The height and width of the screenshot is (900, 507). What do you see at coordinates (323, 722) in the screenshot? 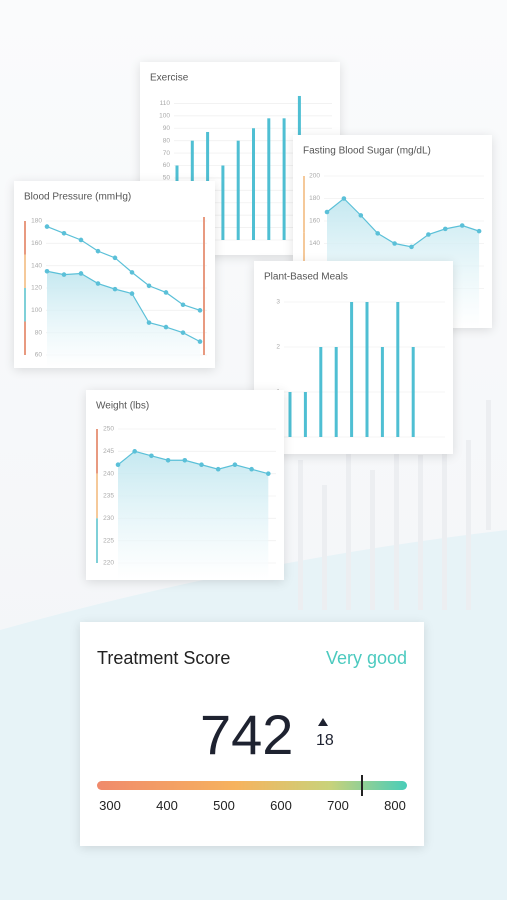
I see `up-arrow` at bounding box center [323, 722].